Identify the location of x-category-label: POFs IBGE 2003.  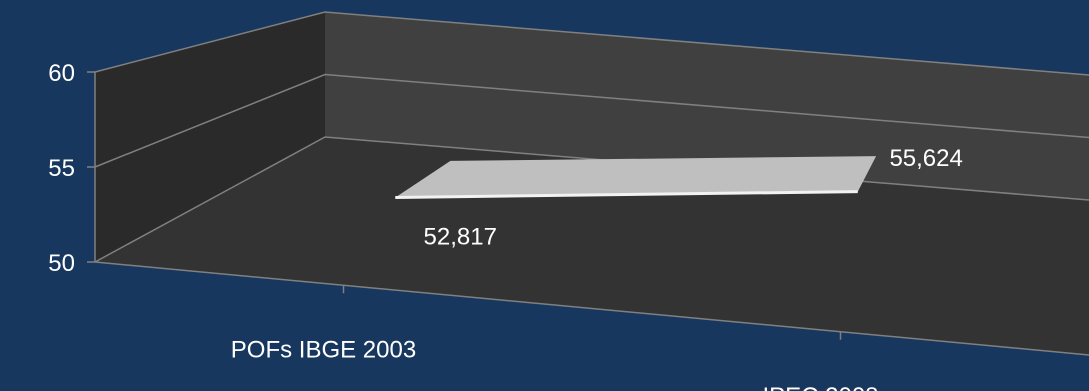
(323, 349).